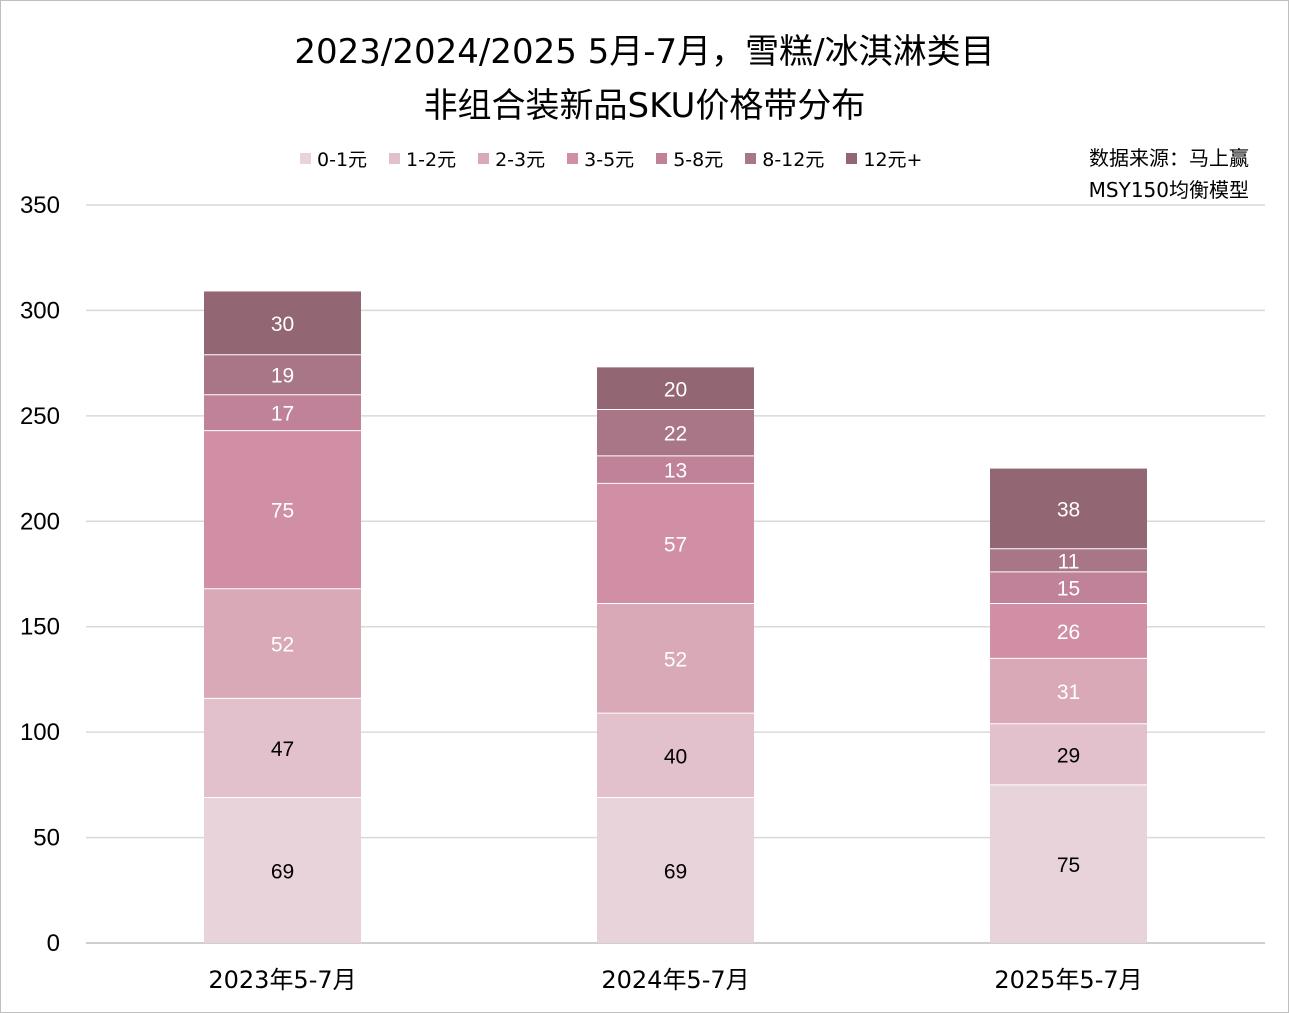  I want to click on data-label: 11, so click(1069, 561).